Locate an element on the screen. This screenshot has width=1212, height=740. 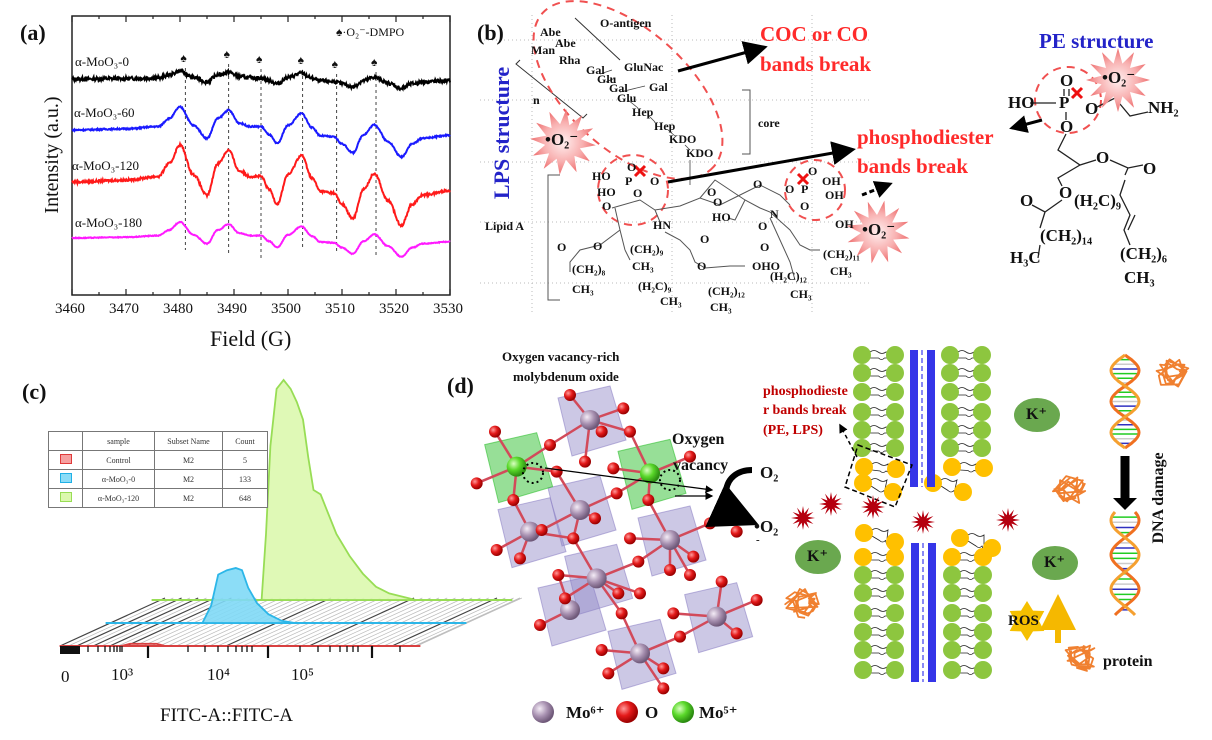
protein-icon is located at coordinates (1172, 373).